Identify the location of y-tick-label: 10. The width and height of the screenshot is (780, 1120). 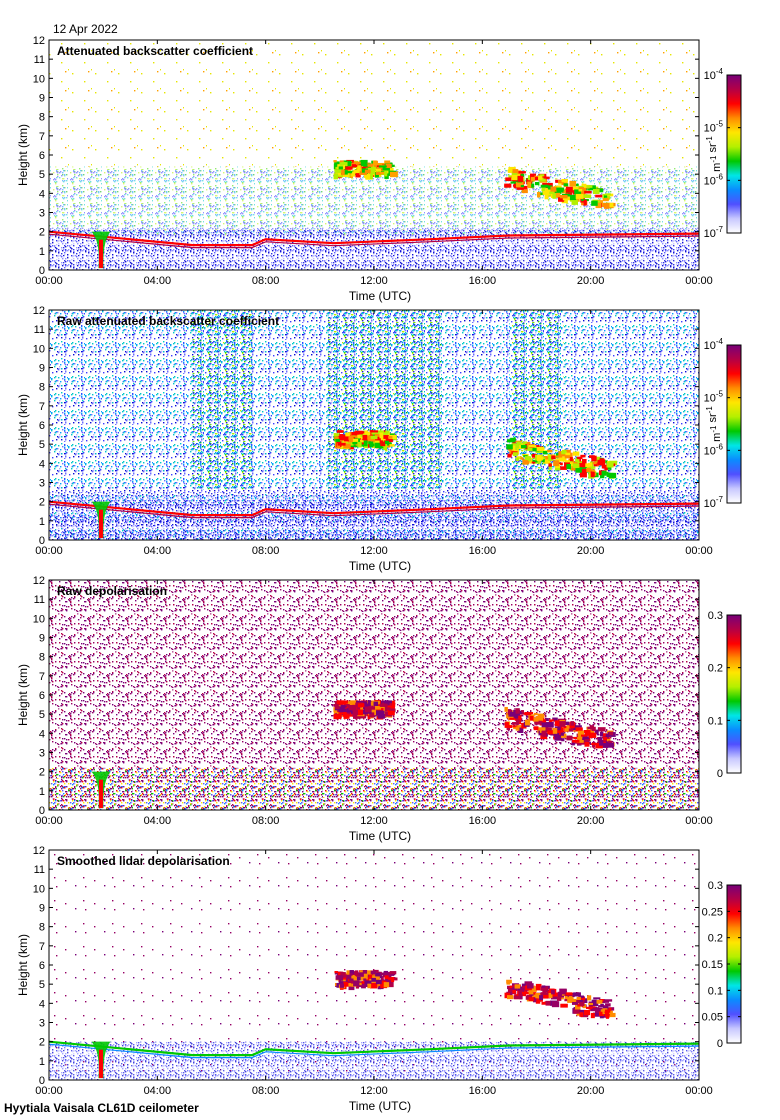
(39, 619).